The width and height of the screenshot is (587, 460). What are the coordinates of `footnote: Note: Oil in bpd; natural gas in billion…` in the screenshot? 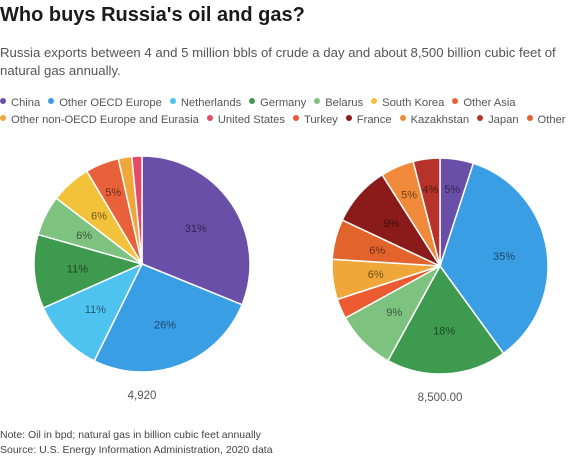 It's located at (130, 435).